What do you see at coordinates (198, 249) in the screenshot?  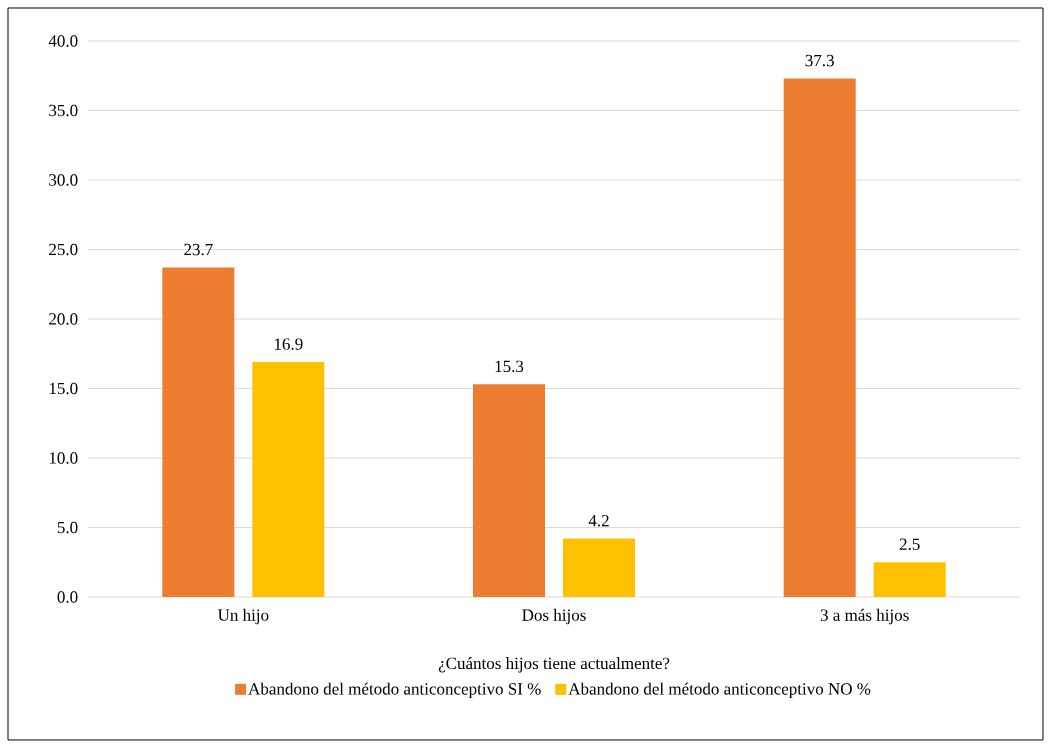 I see `data-label: 23.7` at bounding box center [198, 249].